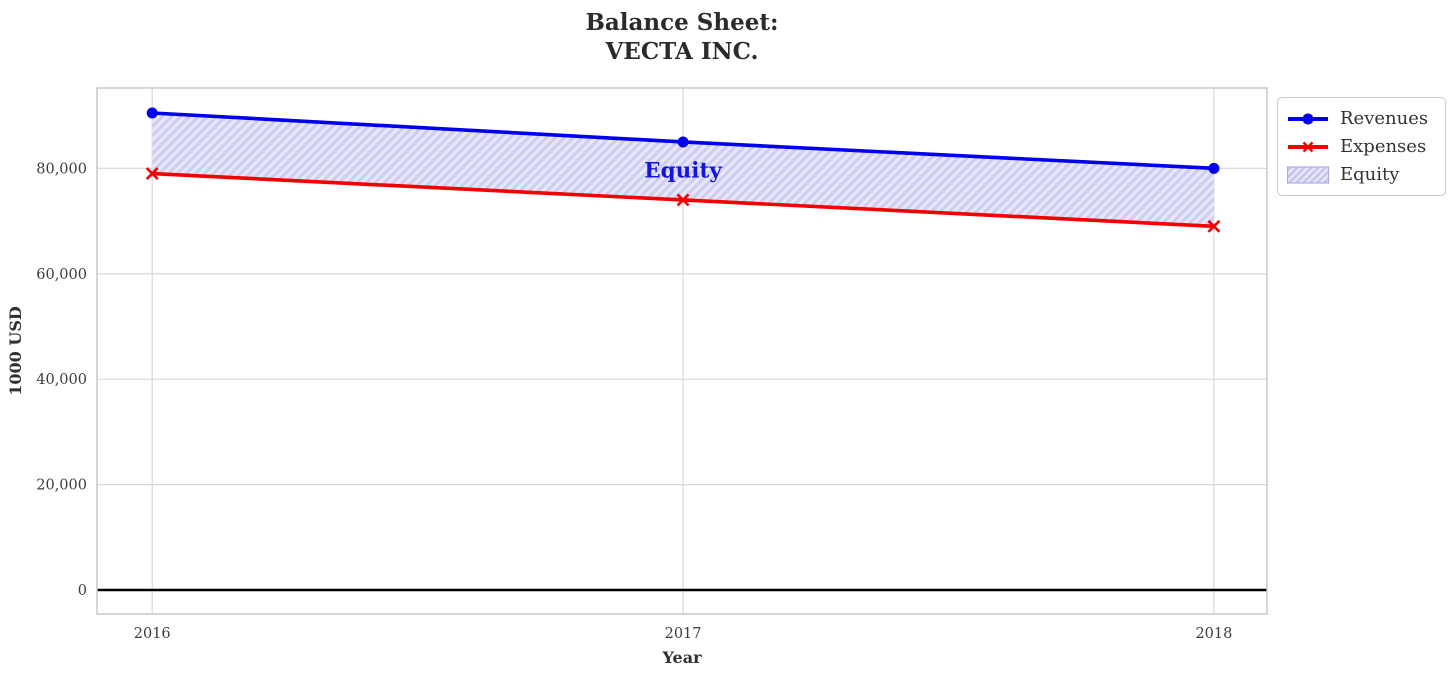 This screenshot has height=676, width=1452. I want to click on y-tick-label: 80,000, so click(61, 169).